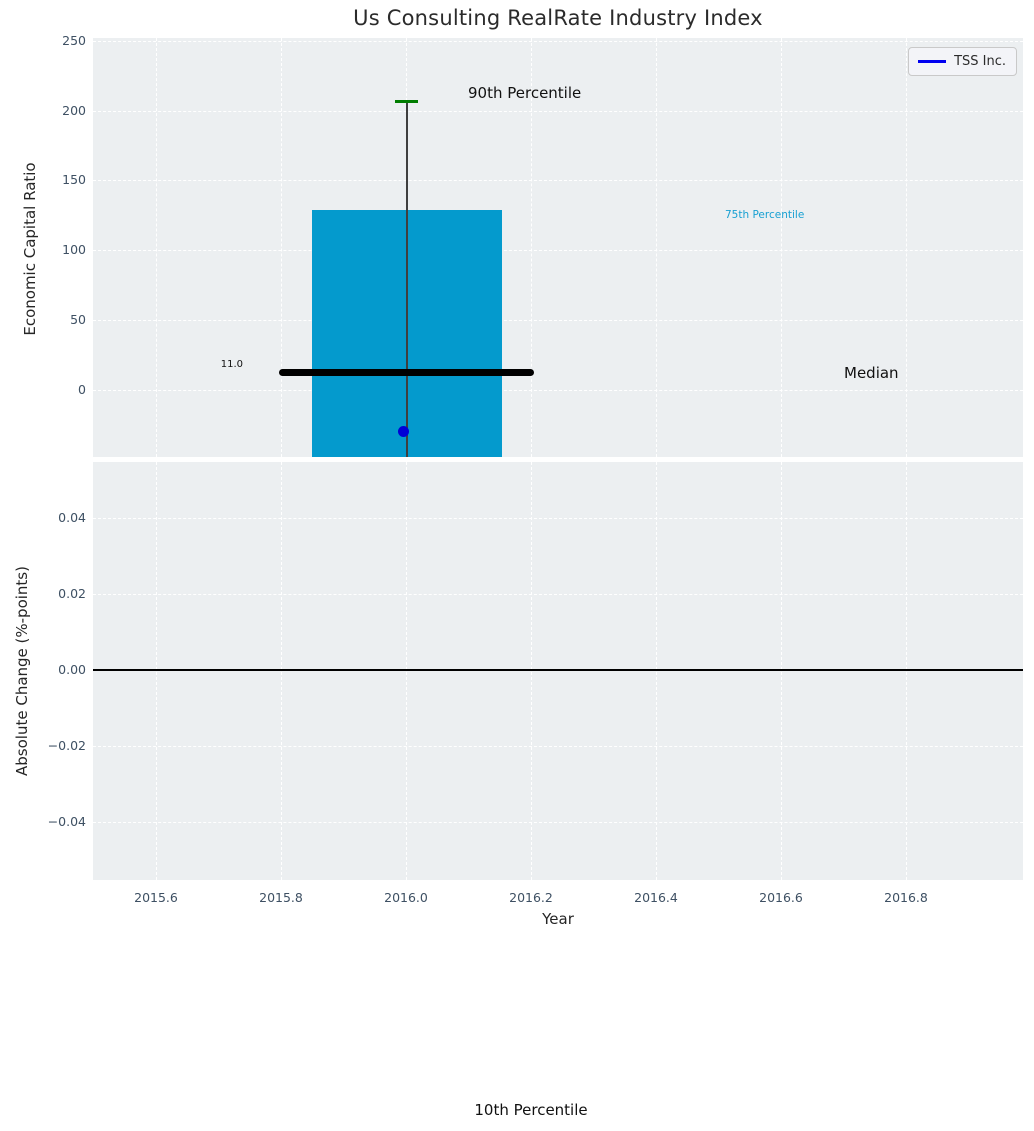 The image size is (1034, 1131). I want to click on bottom-y-axis-label: Absolute Change (%-points), so click(22, 671).